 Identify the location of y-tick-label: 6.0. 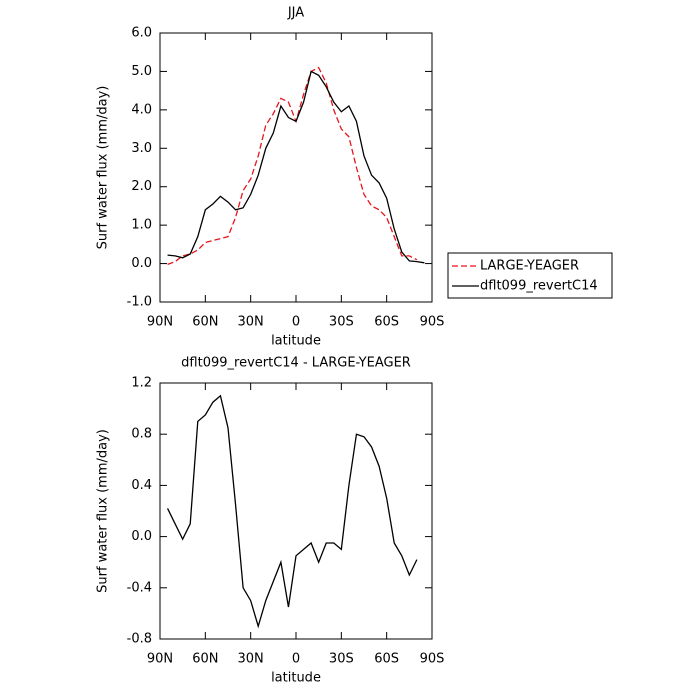
(141, 33).